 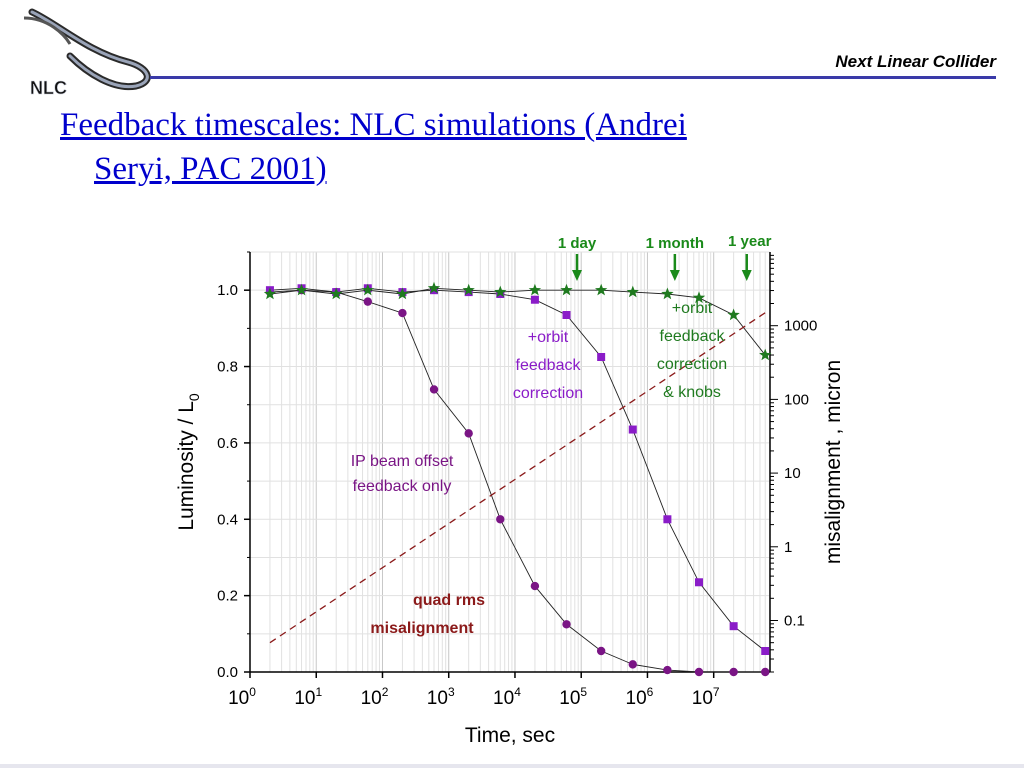 What do you see at coordinates (640, 697) in the screenshot?
I see `x-tick-label: 10⁶` at bounding box center [640, 697].